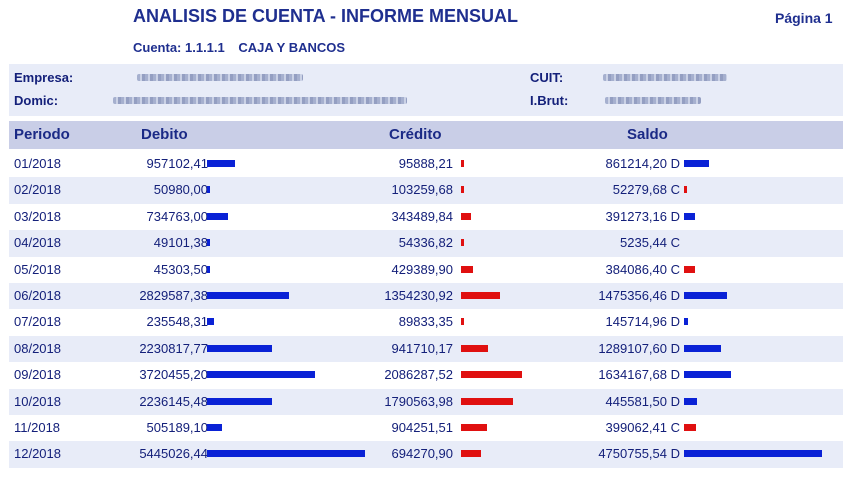 This screenshot has height=481, width=858. Describe the element at coordinates (418, 375) in the screenshot. I see `credito-cell: 2086287,52` at that location.